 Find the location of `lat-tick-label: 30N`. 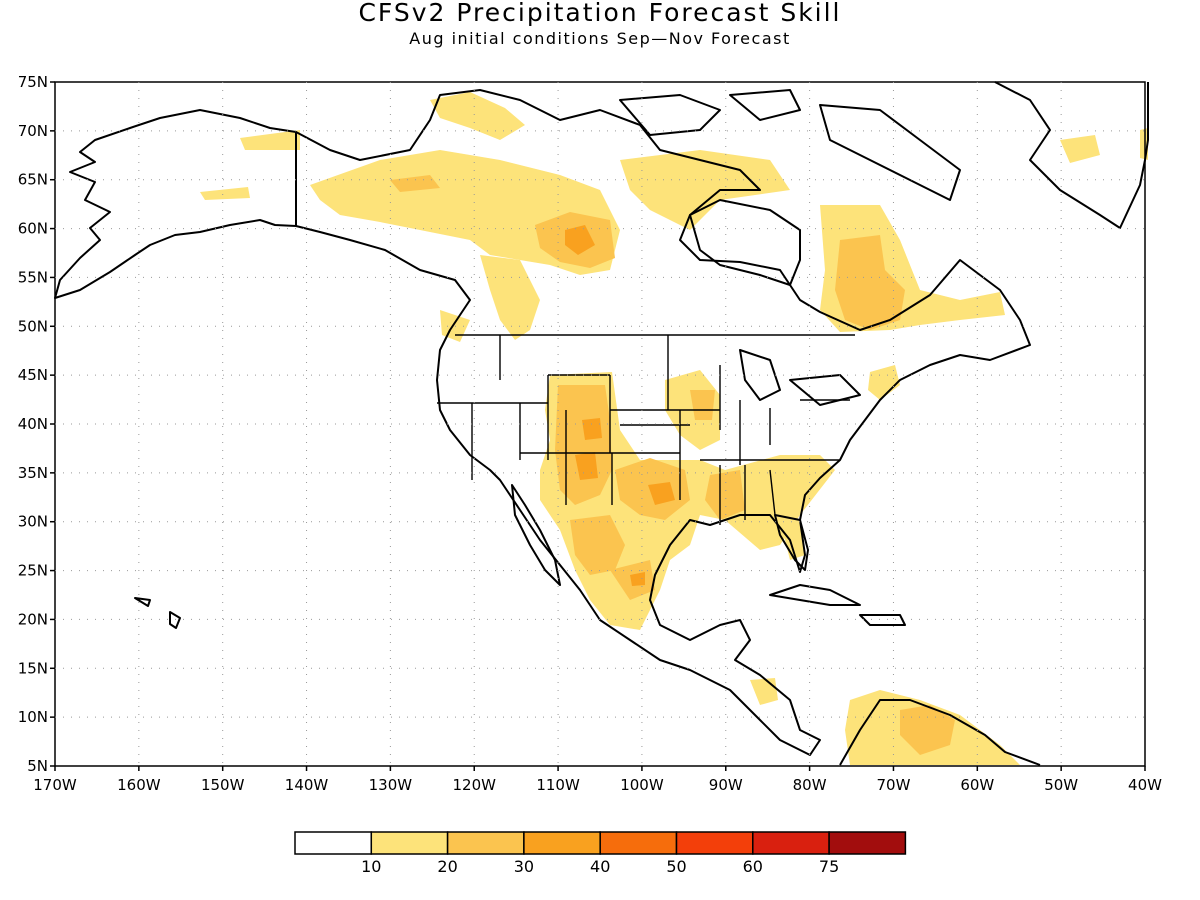

lat-tick-label: 30N is located at coordinates (33, 522).